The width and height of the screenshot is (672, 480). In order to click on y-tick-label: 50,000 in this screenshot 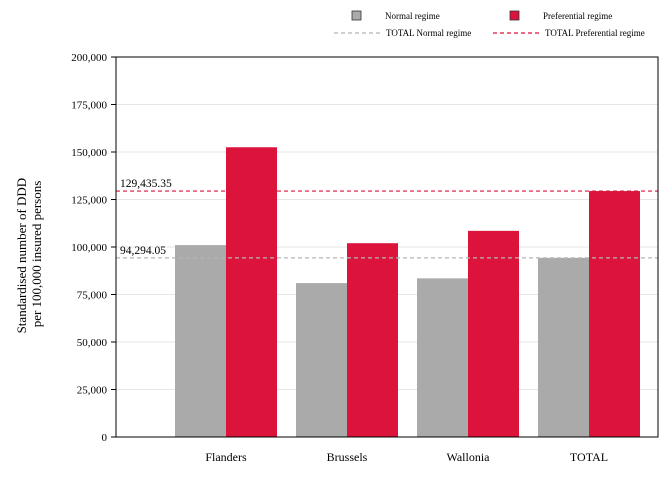, I will do `click(92, 343)`.